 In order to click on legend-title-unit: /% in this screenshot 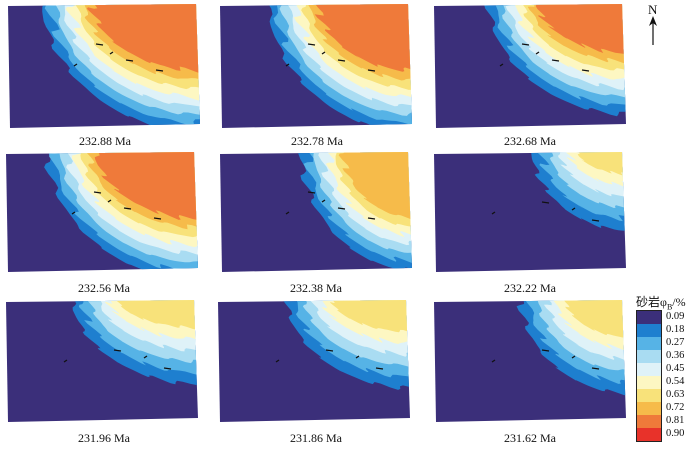, I will do `click(679, 302)`.